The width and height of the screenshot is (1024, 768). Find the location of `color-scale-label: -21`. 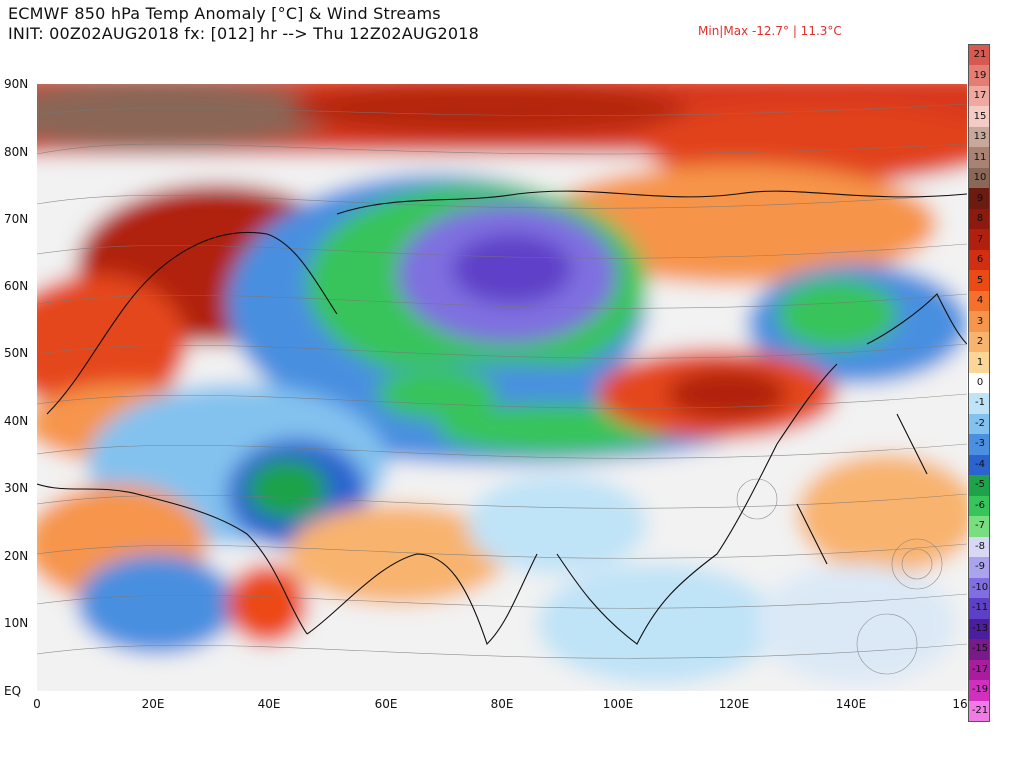

color-scale-label: -21 is located at coordinates (980, 710).